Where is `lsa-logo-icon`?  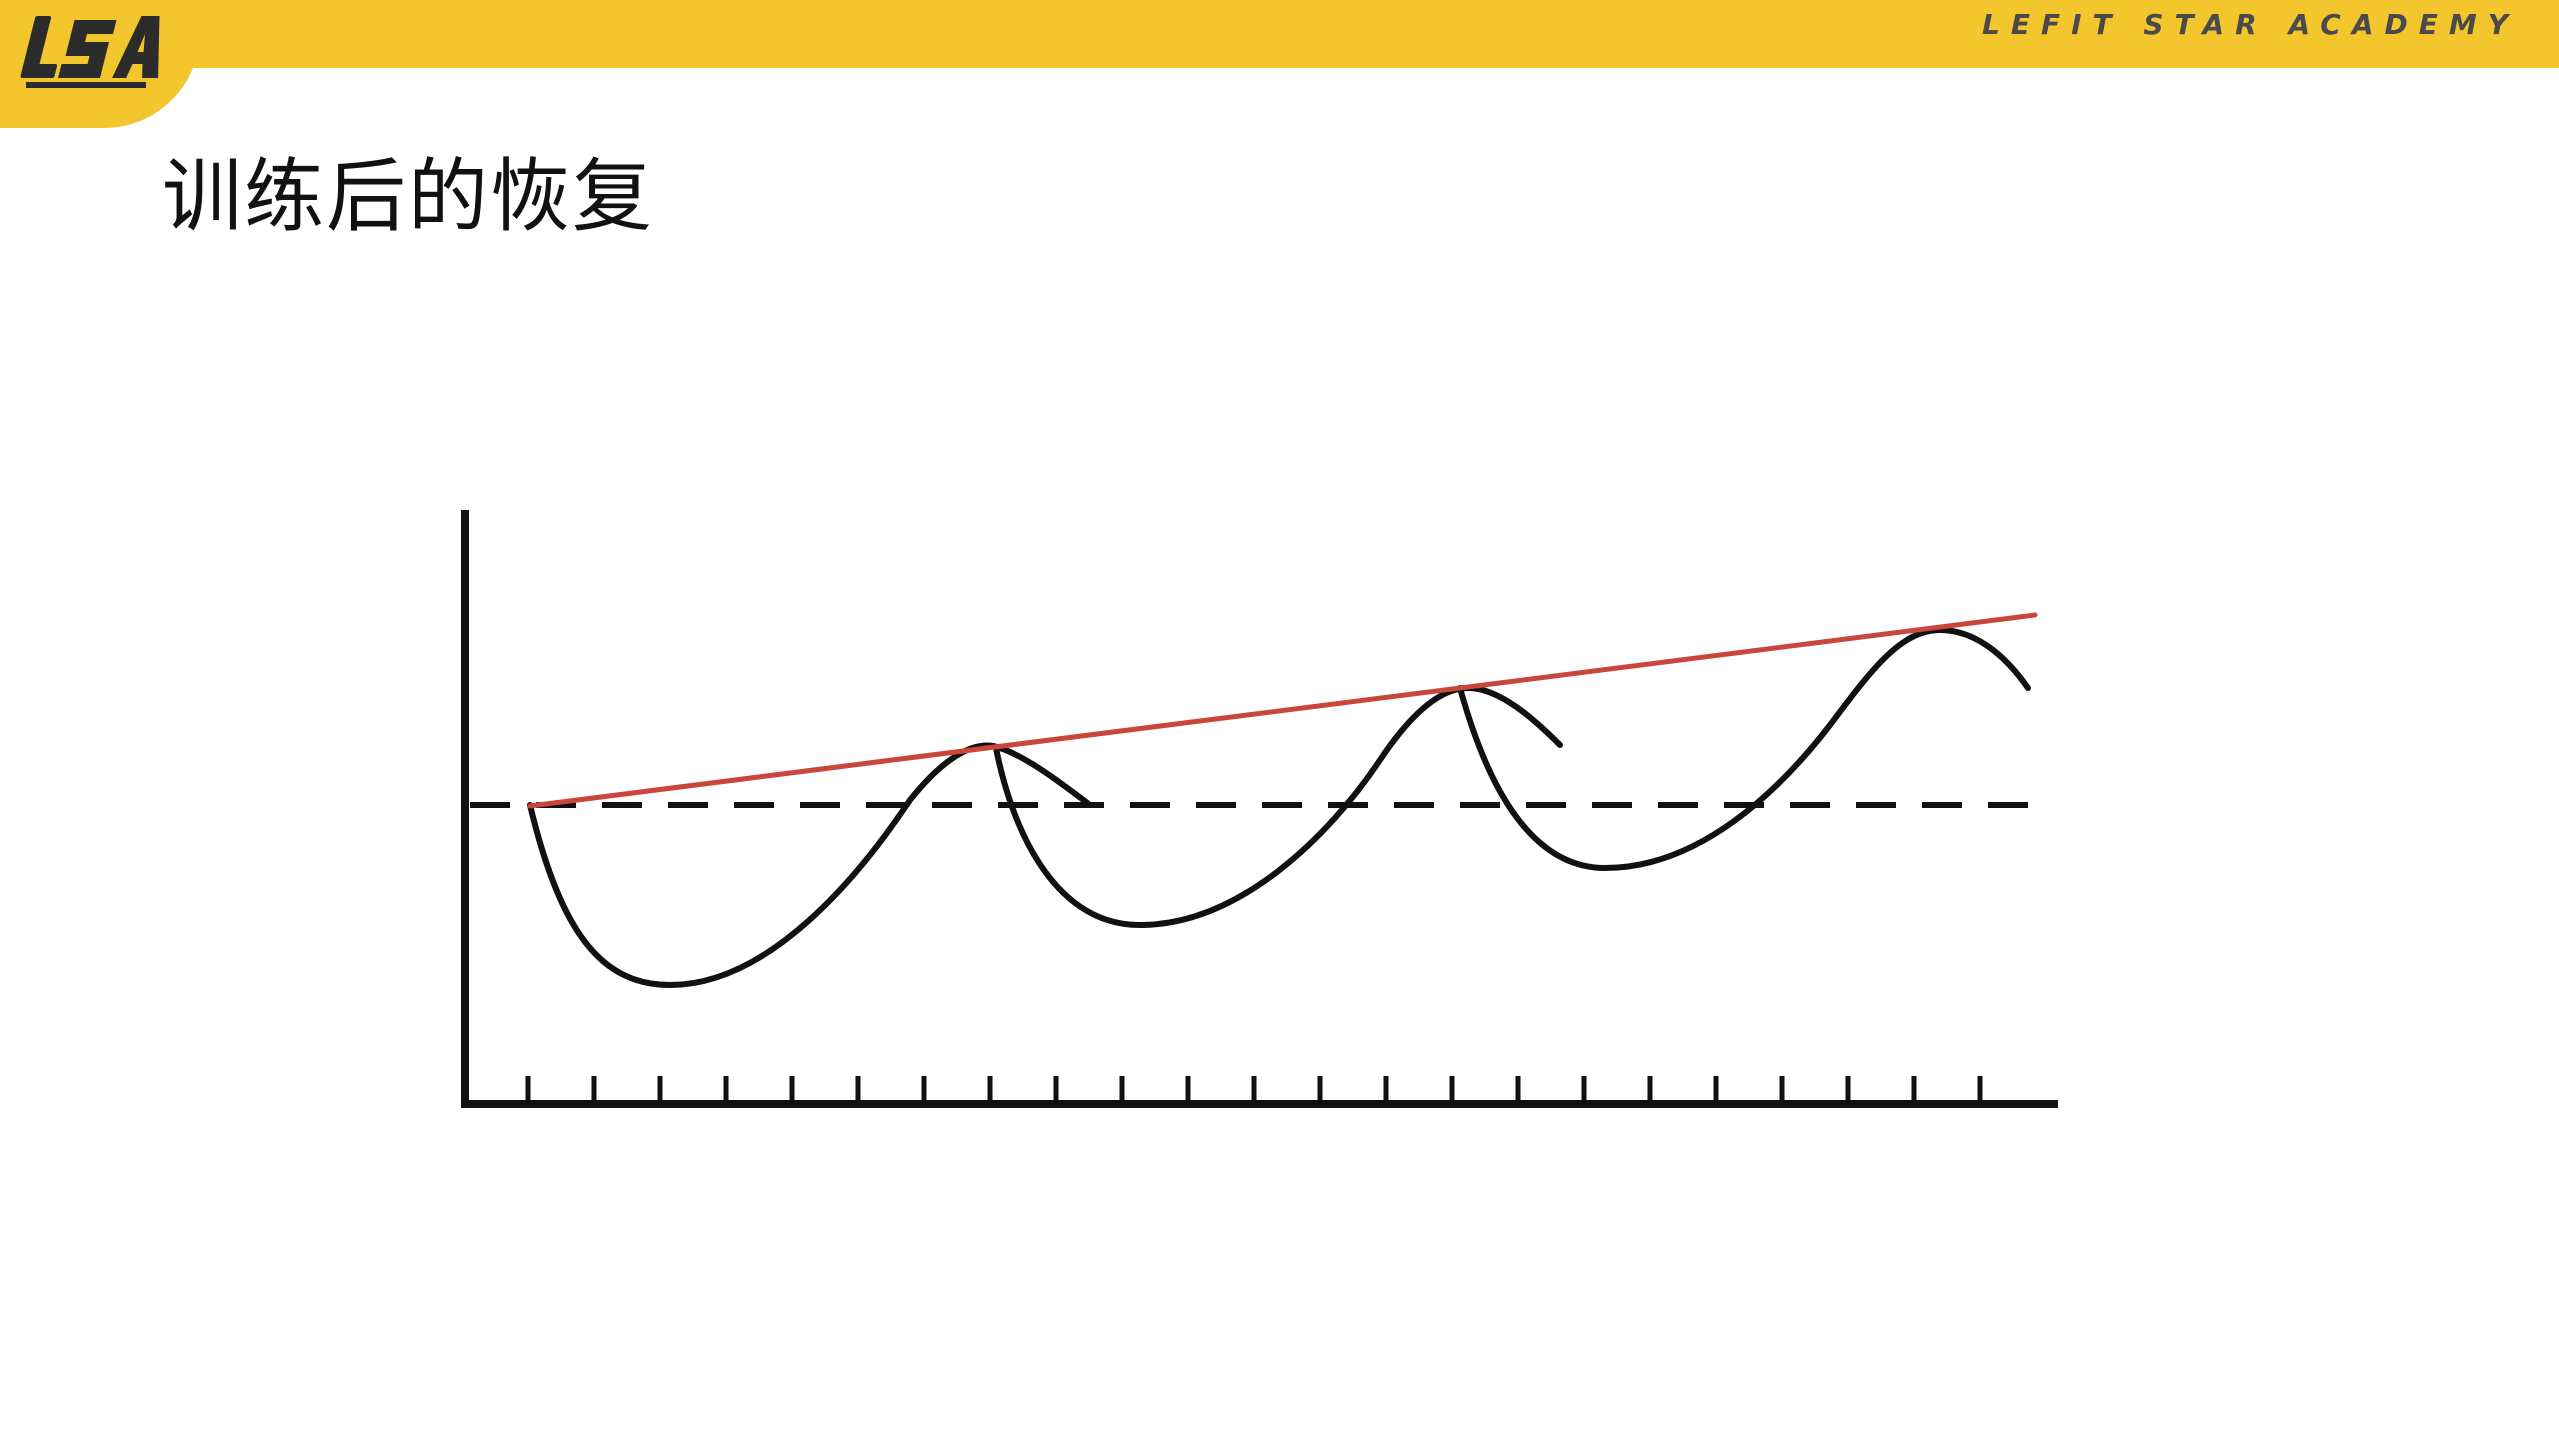 lsa-logo-icon is located at coordinates (90, 52).